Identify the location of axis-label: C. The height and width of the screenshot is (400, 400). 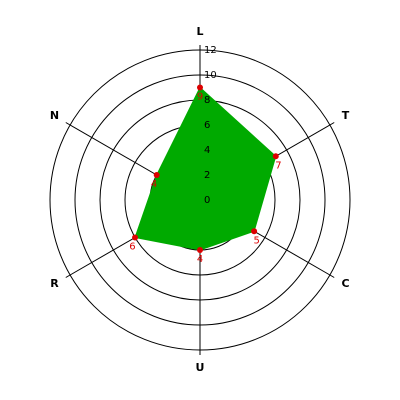
(345, 283).